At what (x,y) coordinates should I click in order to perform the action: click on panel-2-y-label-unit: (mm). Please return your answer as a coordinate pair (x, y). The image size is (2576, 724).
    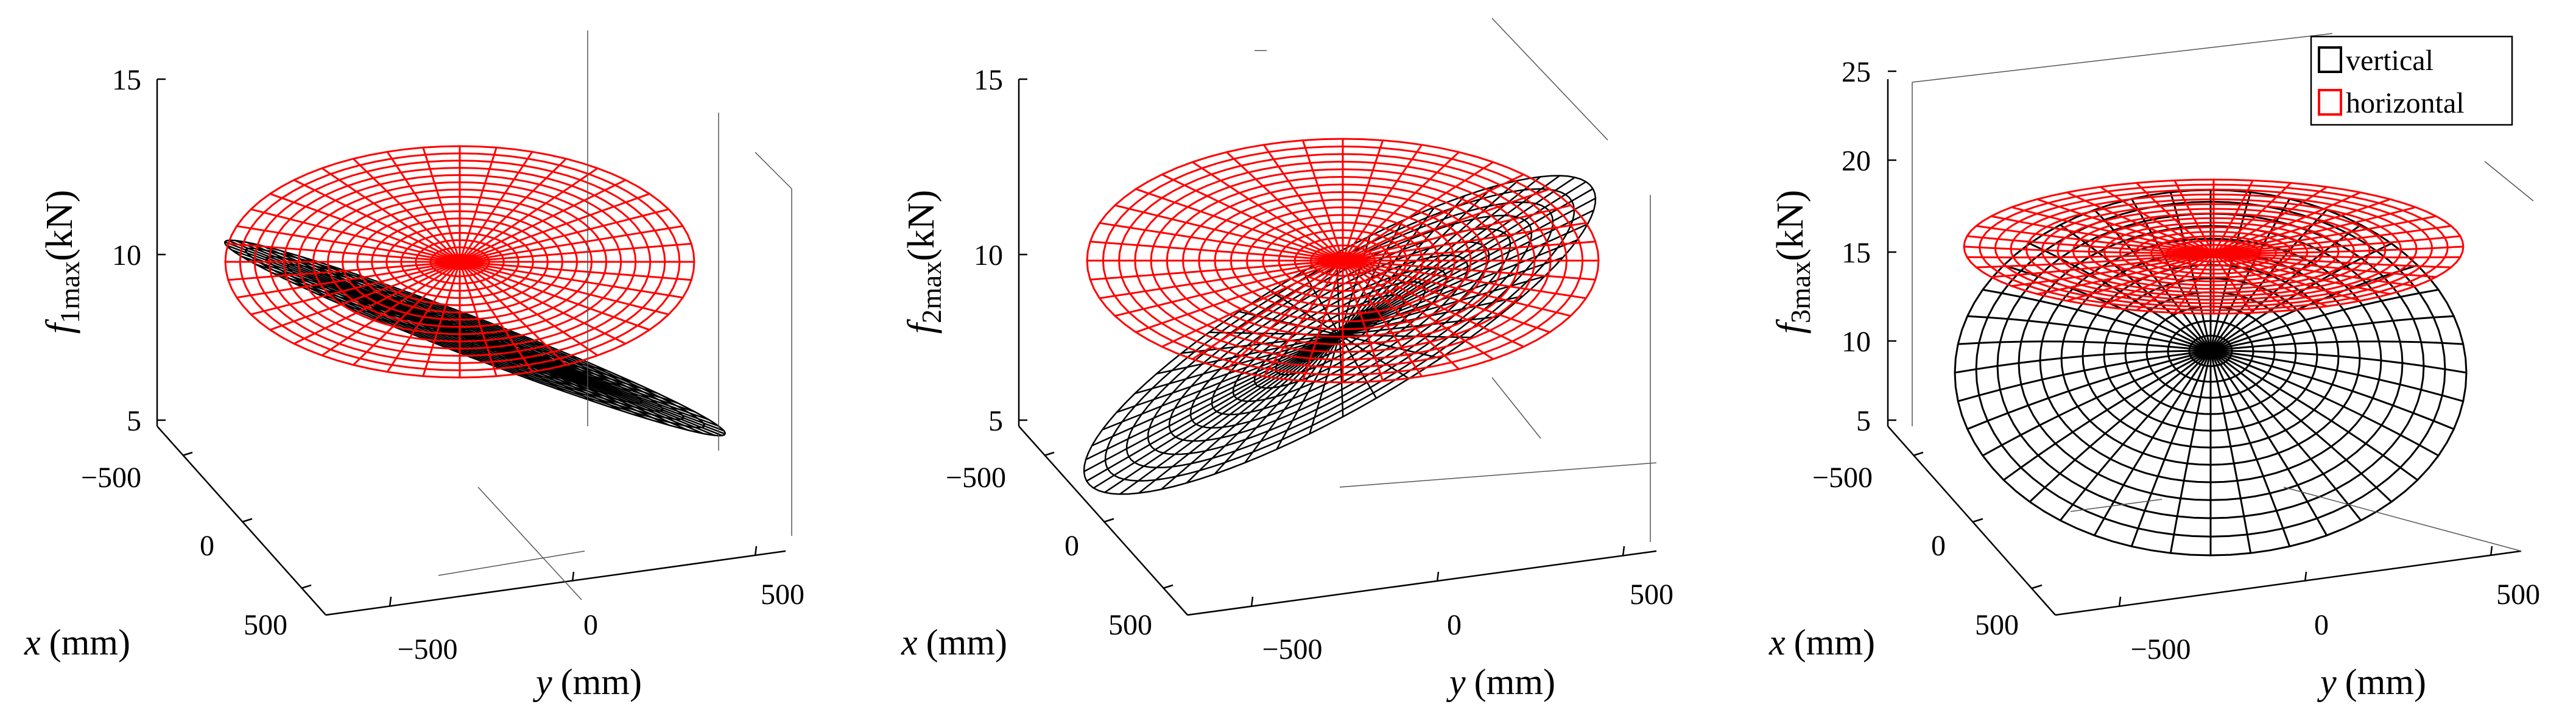
    Looking at the image, I should click on (1514, 682).